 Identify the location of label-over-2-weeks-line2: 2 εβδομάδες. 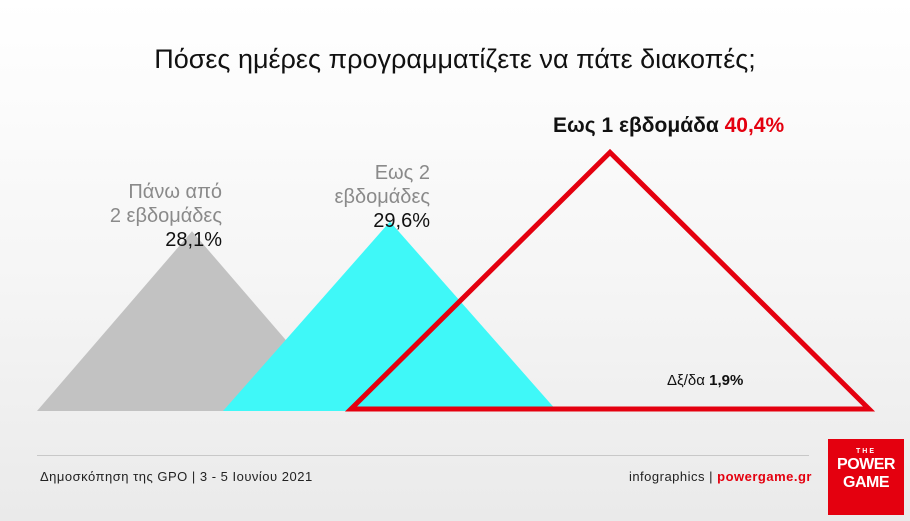
(165, 216).